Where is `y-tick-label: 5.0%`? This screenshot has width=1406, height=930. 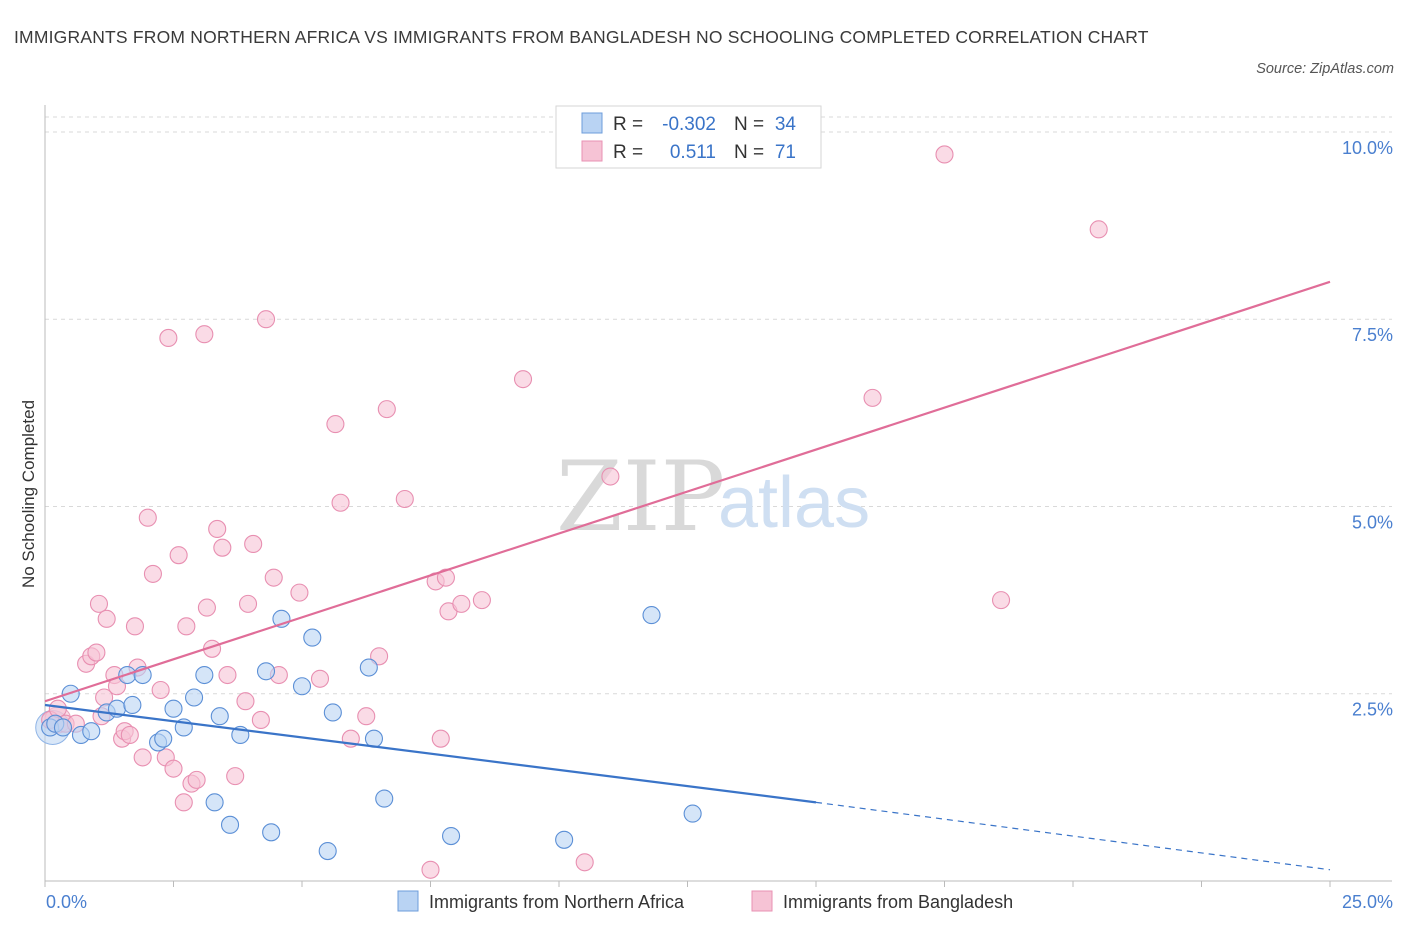 y-tick-label: 5.0% is located at coordinates (1372, 522).